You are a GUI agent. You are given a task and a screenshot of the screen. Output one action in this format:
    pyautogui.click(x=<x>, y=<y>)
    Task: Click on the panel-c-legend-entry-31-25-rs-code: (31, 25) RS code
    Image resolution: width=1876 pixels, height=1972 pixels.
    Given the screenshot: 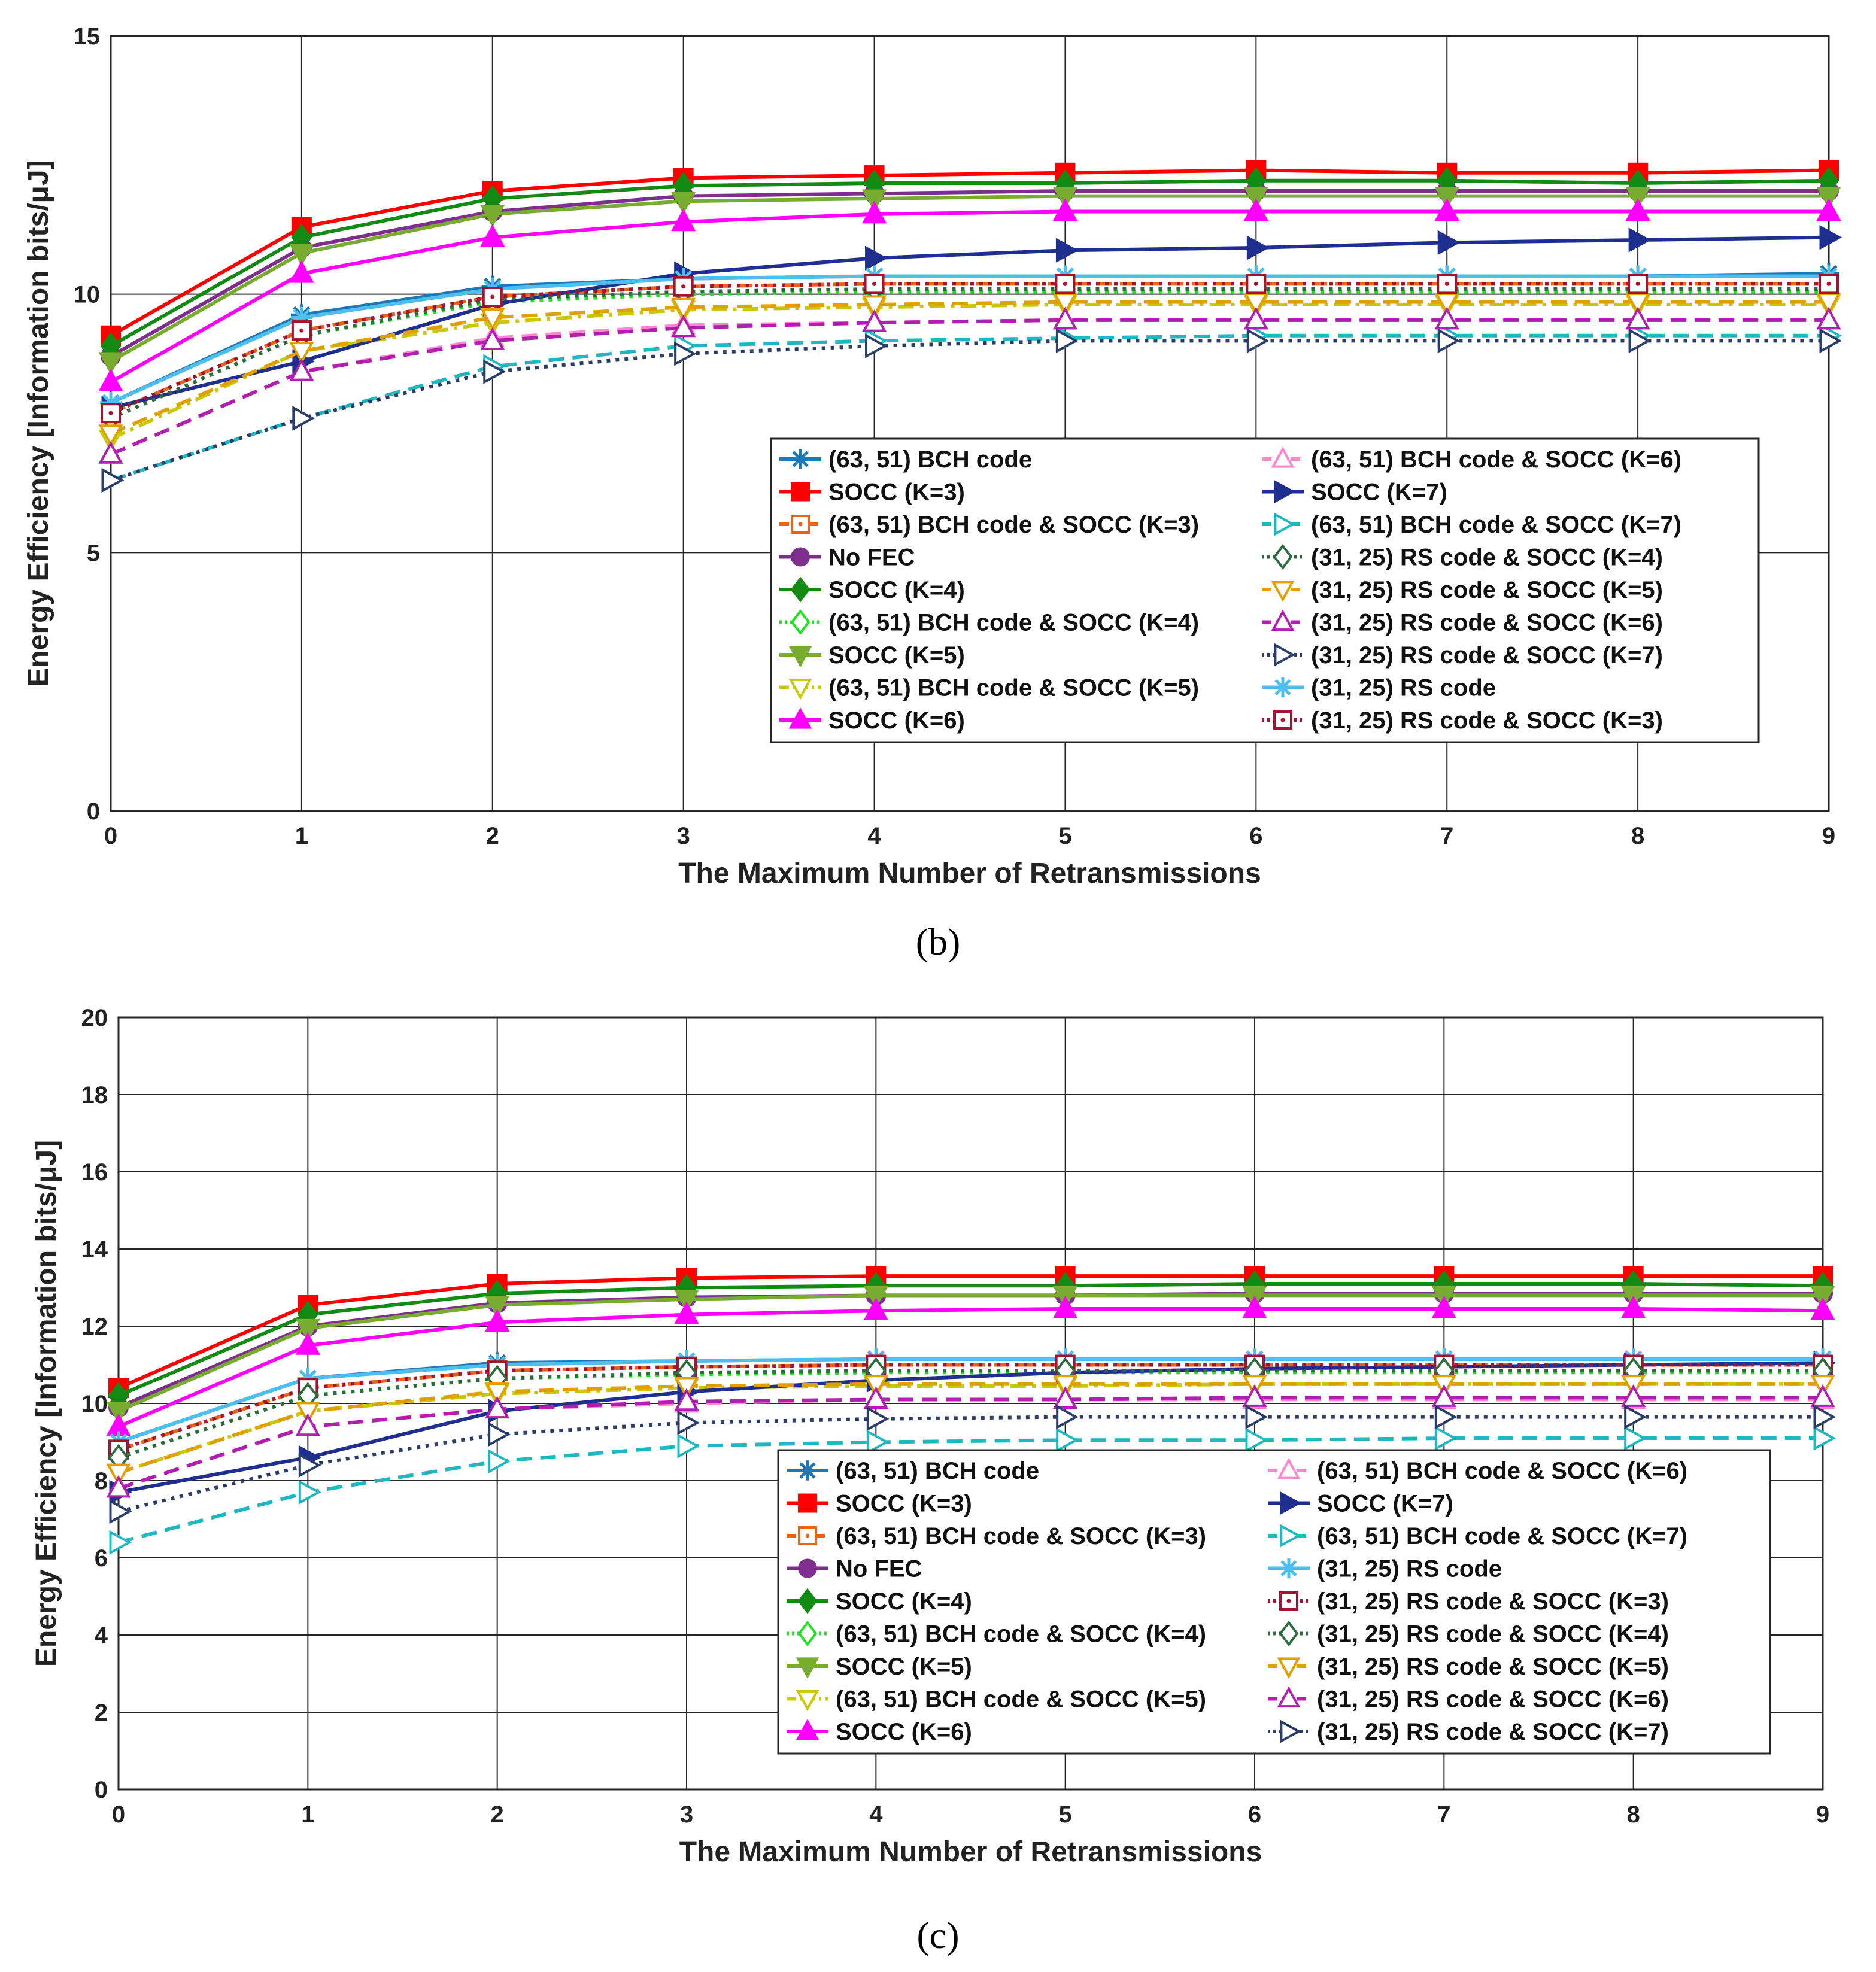 What is the action you would take?
    pyautogui.click(x=1385, y=1569)
    